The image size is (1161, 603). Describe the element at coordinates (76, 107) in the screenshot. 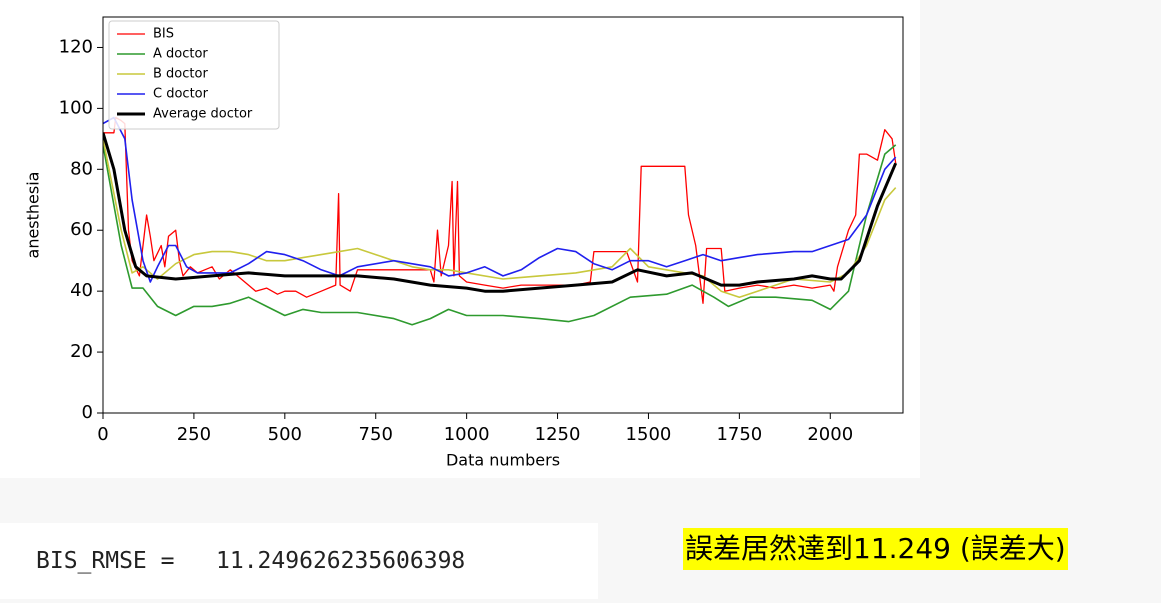

I see `y-tick-label: 100` at that location.